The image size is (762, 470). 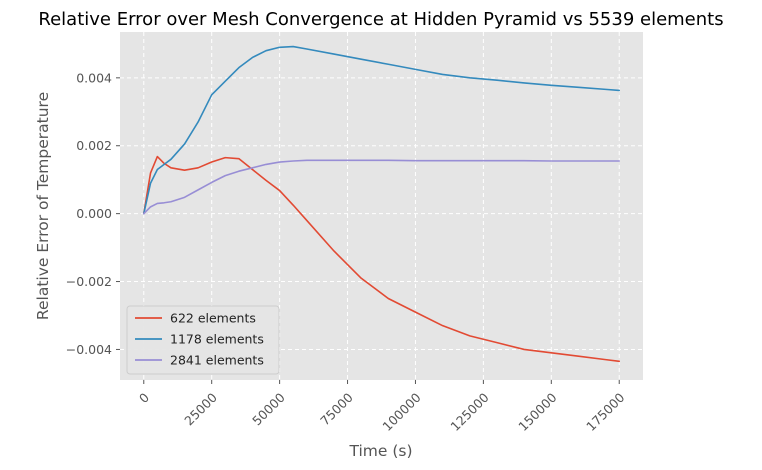 What do you see at coordinates (401, 412) in the screenshot?
I see `x-tick-label: 100000` at bounding box center [401, 412].